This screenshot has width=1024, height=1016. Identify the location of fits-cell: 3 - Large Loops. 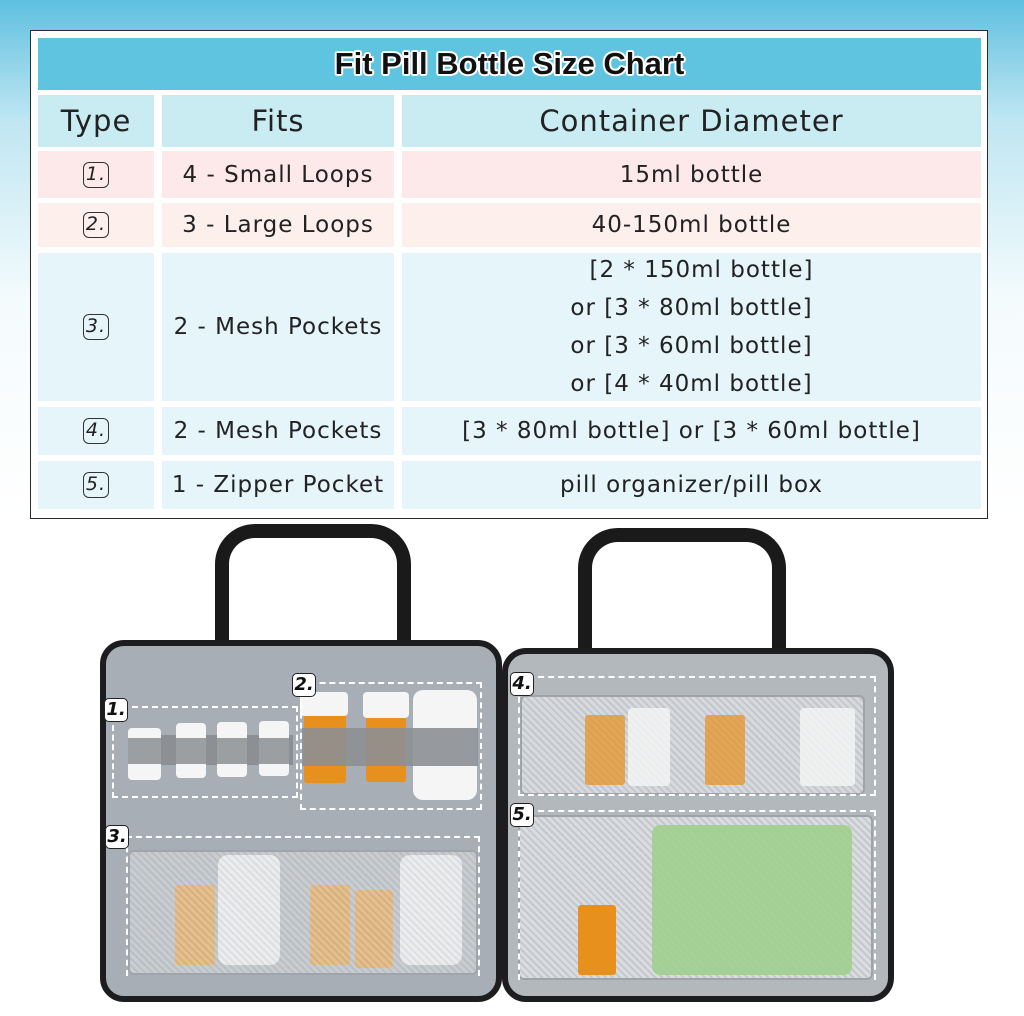
(278, 225).